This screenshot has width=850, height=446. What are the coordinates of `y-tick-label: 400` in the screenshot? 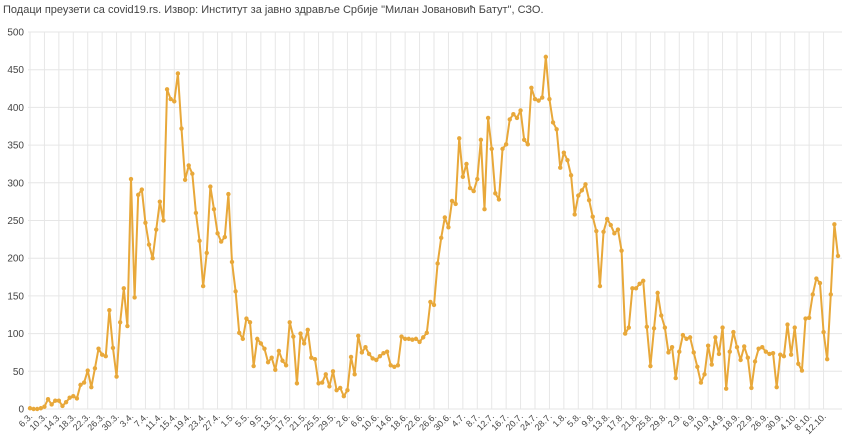 It's located at (15, 108).